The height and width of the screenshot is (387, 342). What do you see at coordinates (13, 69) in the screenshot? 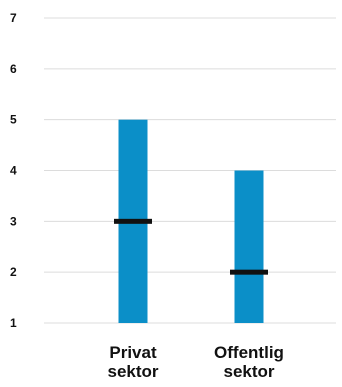
I see `y-tick-label-6: 6` at bounding box center [13, 69].